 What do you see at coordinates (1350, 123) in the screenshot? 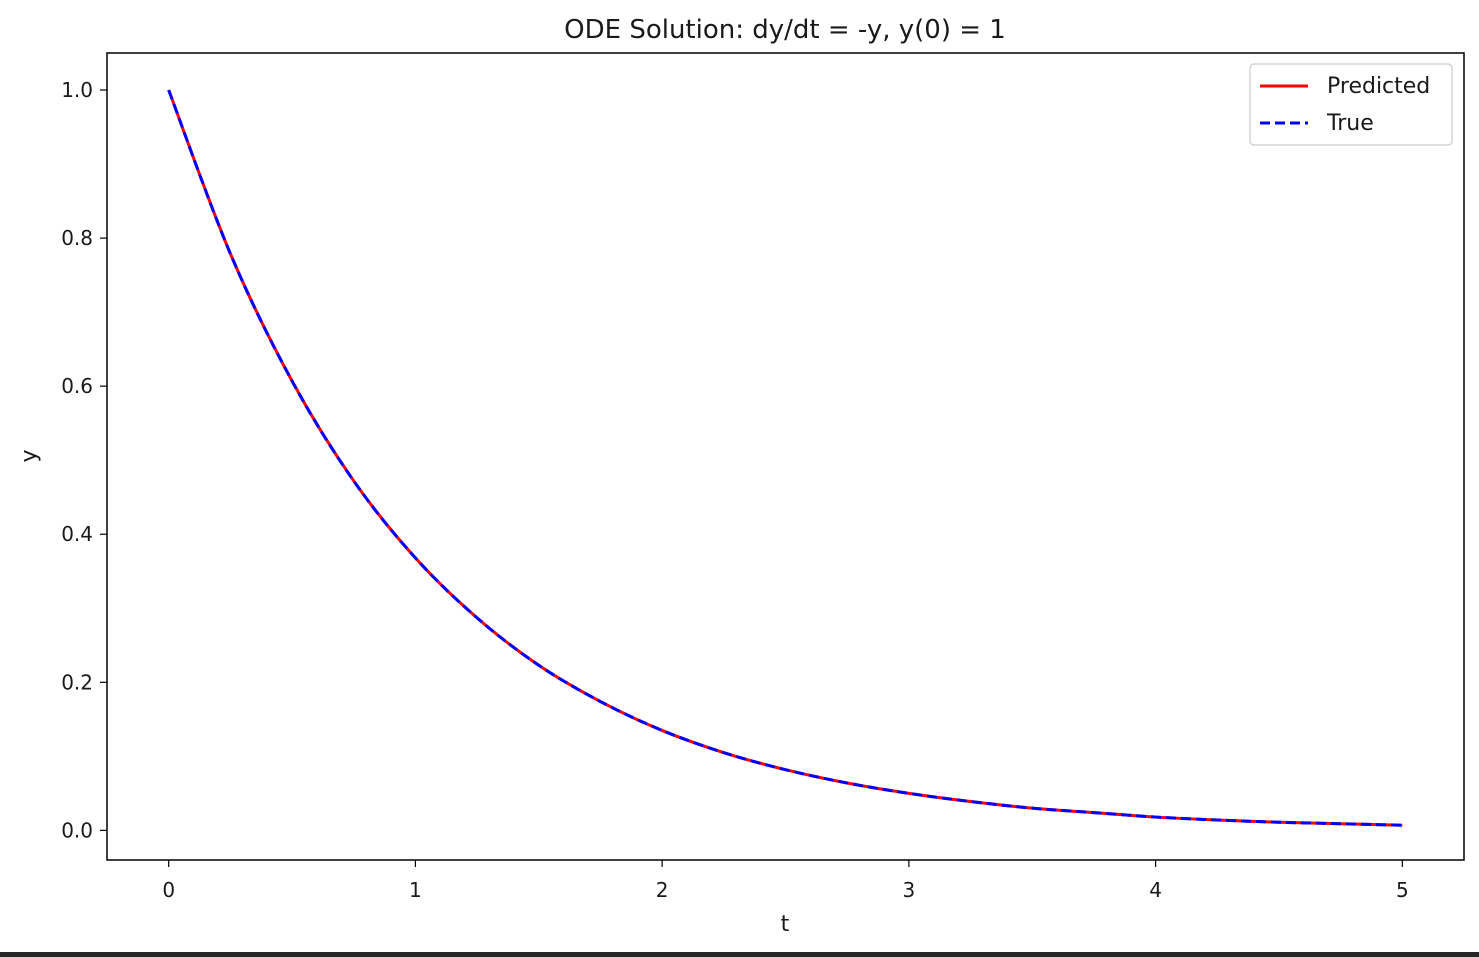
I see `legend-label: True` at bounding box center [1350, 123].